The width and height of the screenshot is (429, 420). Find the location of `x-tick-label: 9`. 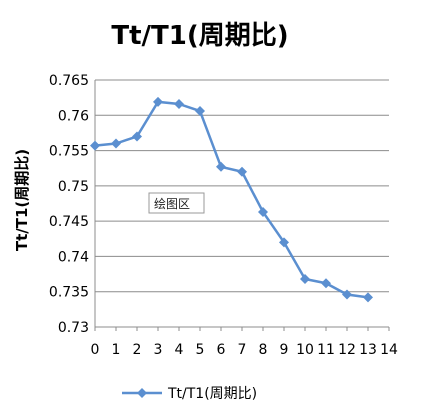

x-tick-label: 9 is located at coordinates (284, 350).